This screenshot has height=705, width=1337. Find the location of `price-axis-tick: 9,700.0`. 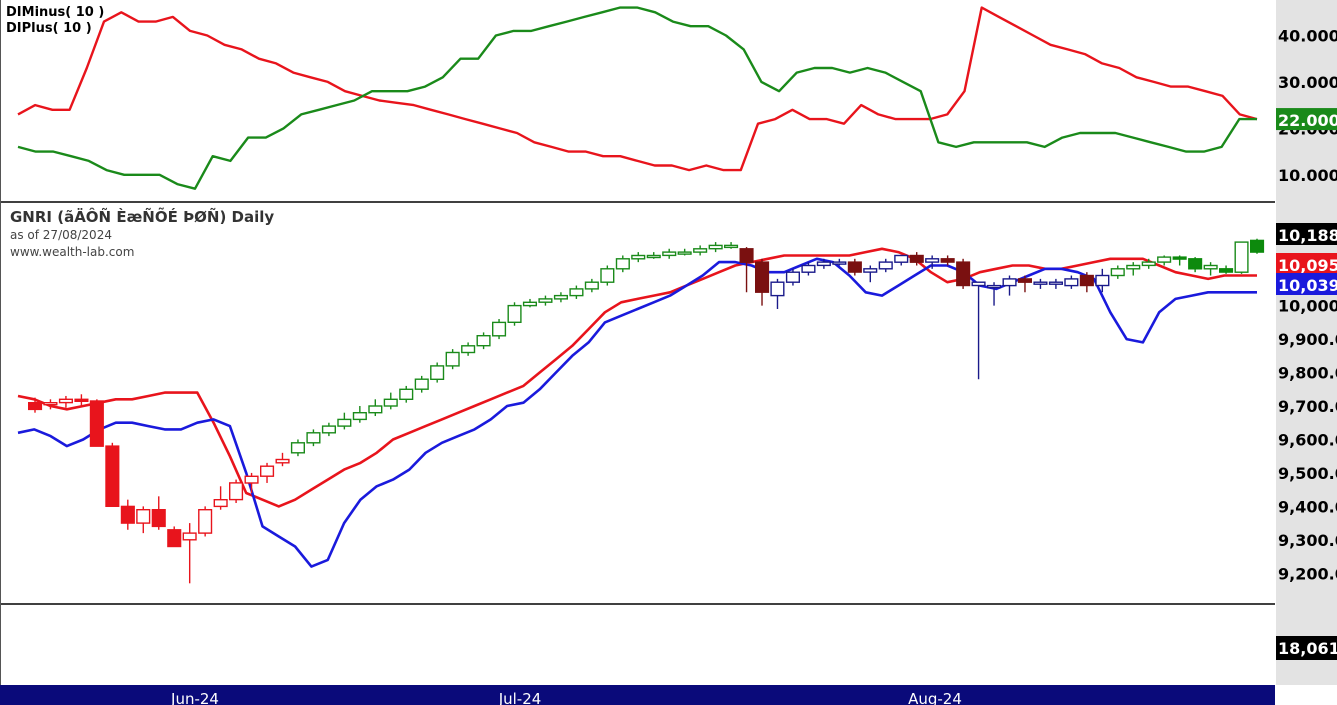

price-axis-tick: 9,700.0 is located at coordinates (1307, 406).